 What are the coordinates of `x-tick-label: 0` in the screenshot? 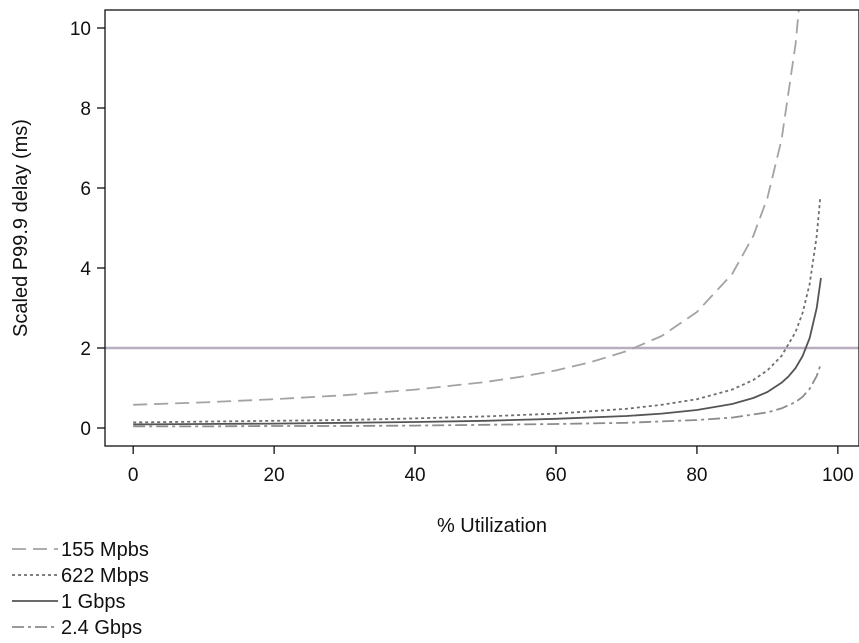 It's located at (133, 475).